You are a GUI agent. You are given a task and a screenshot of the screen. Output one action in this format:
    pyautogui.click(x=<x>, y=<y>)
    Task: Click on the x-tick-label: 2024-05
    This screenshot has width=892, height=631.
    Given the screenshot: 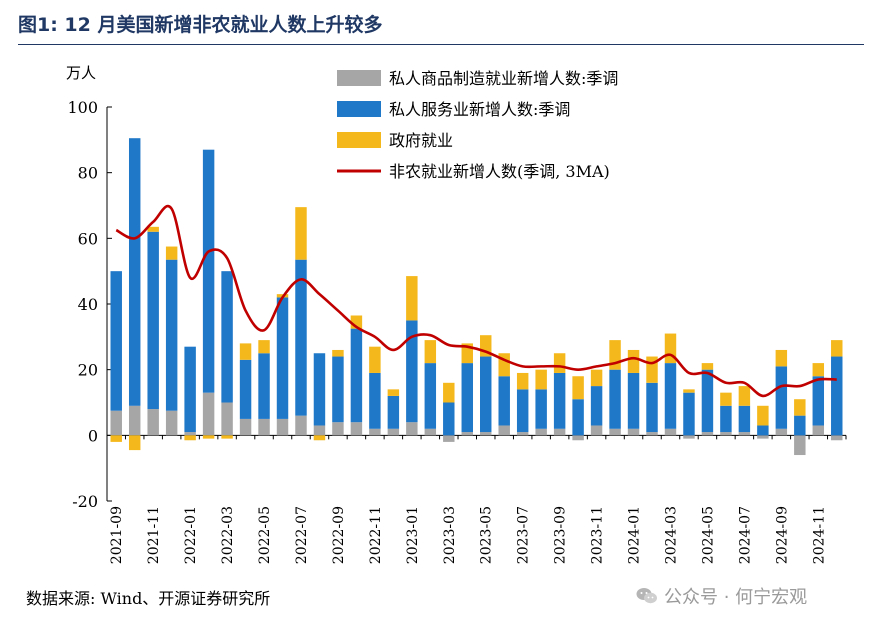 What is the action you would take?
    pyautogui.click(x=708, y=535)
    